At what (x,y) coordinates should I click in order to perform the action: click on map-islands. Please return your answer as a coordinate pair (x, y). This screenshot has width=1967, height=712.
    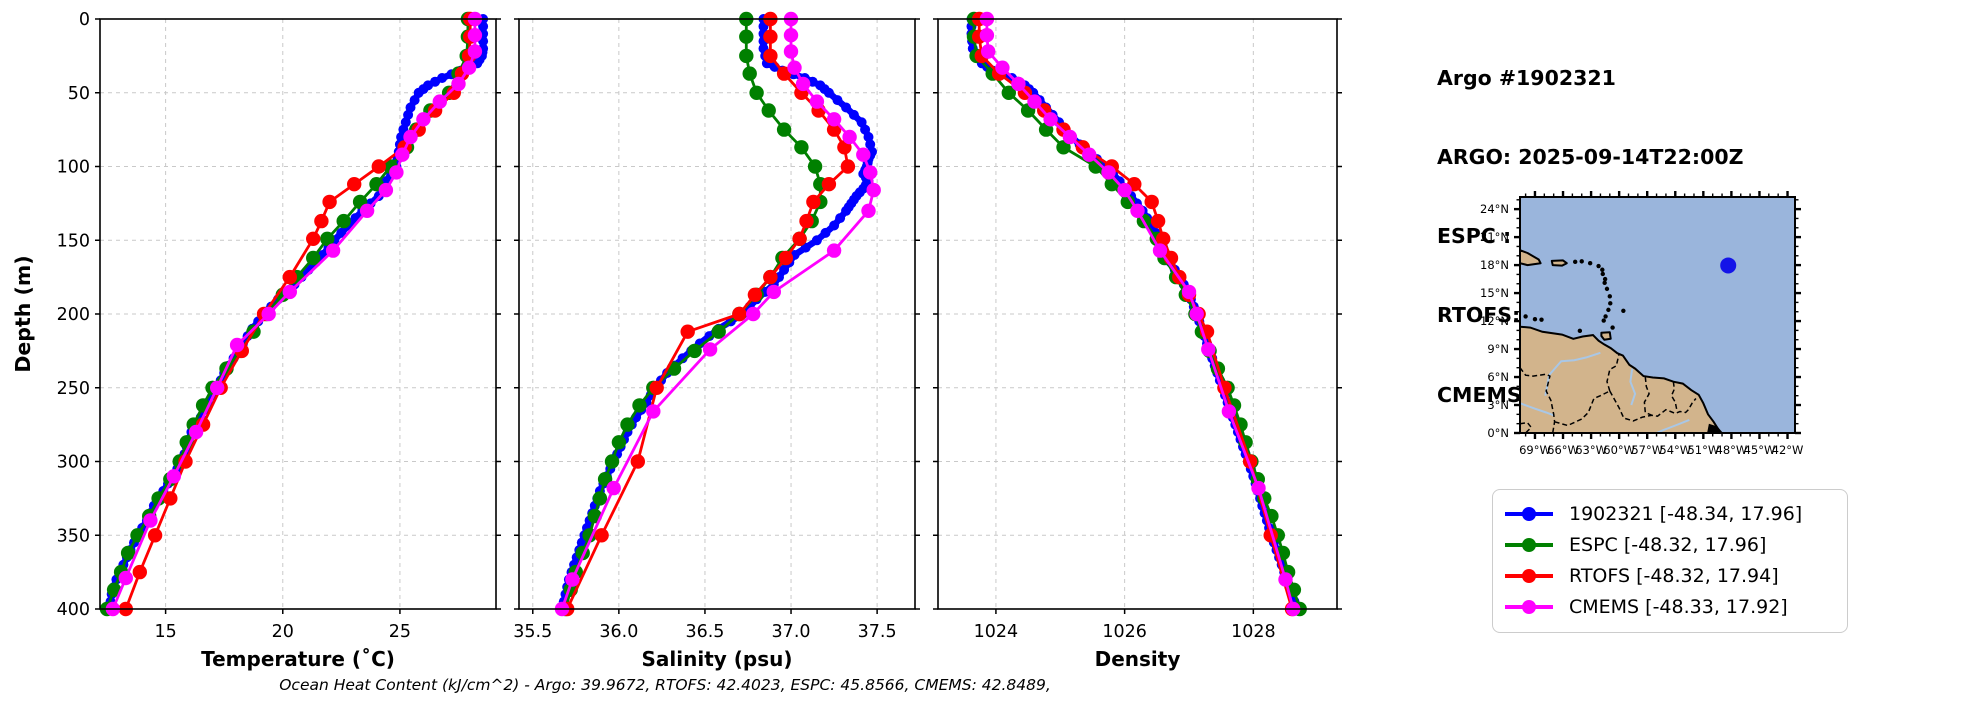
    Looking at the image, I should click on (1566, 295).